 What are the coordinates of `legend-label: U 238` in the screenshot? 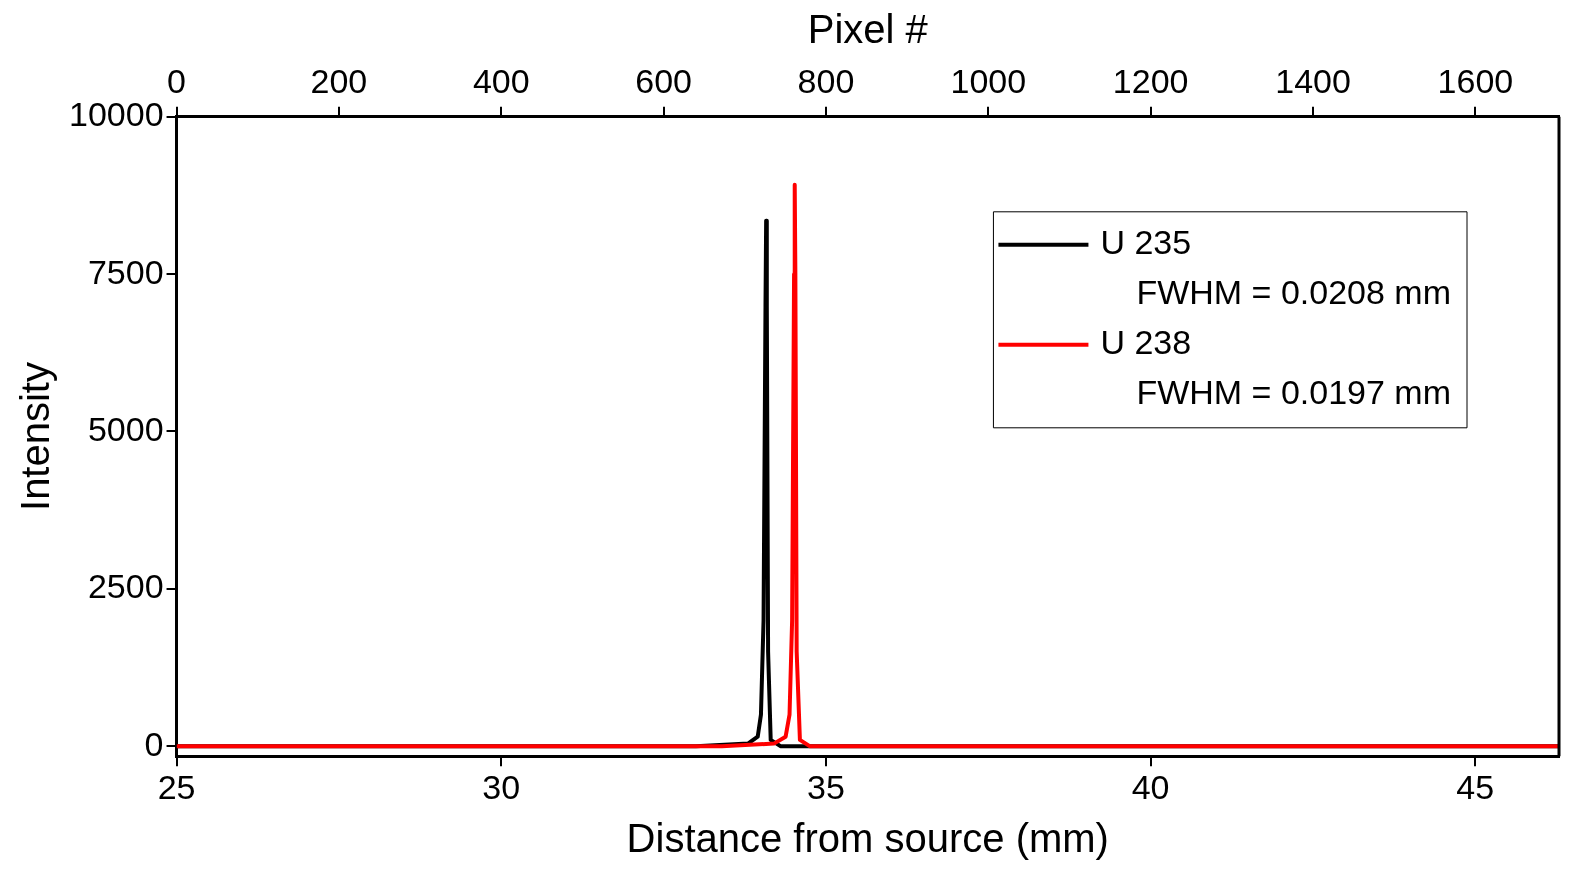 It's located at (1146, 342).